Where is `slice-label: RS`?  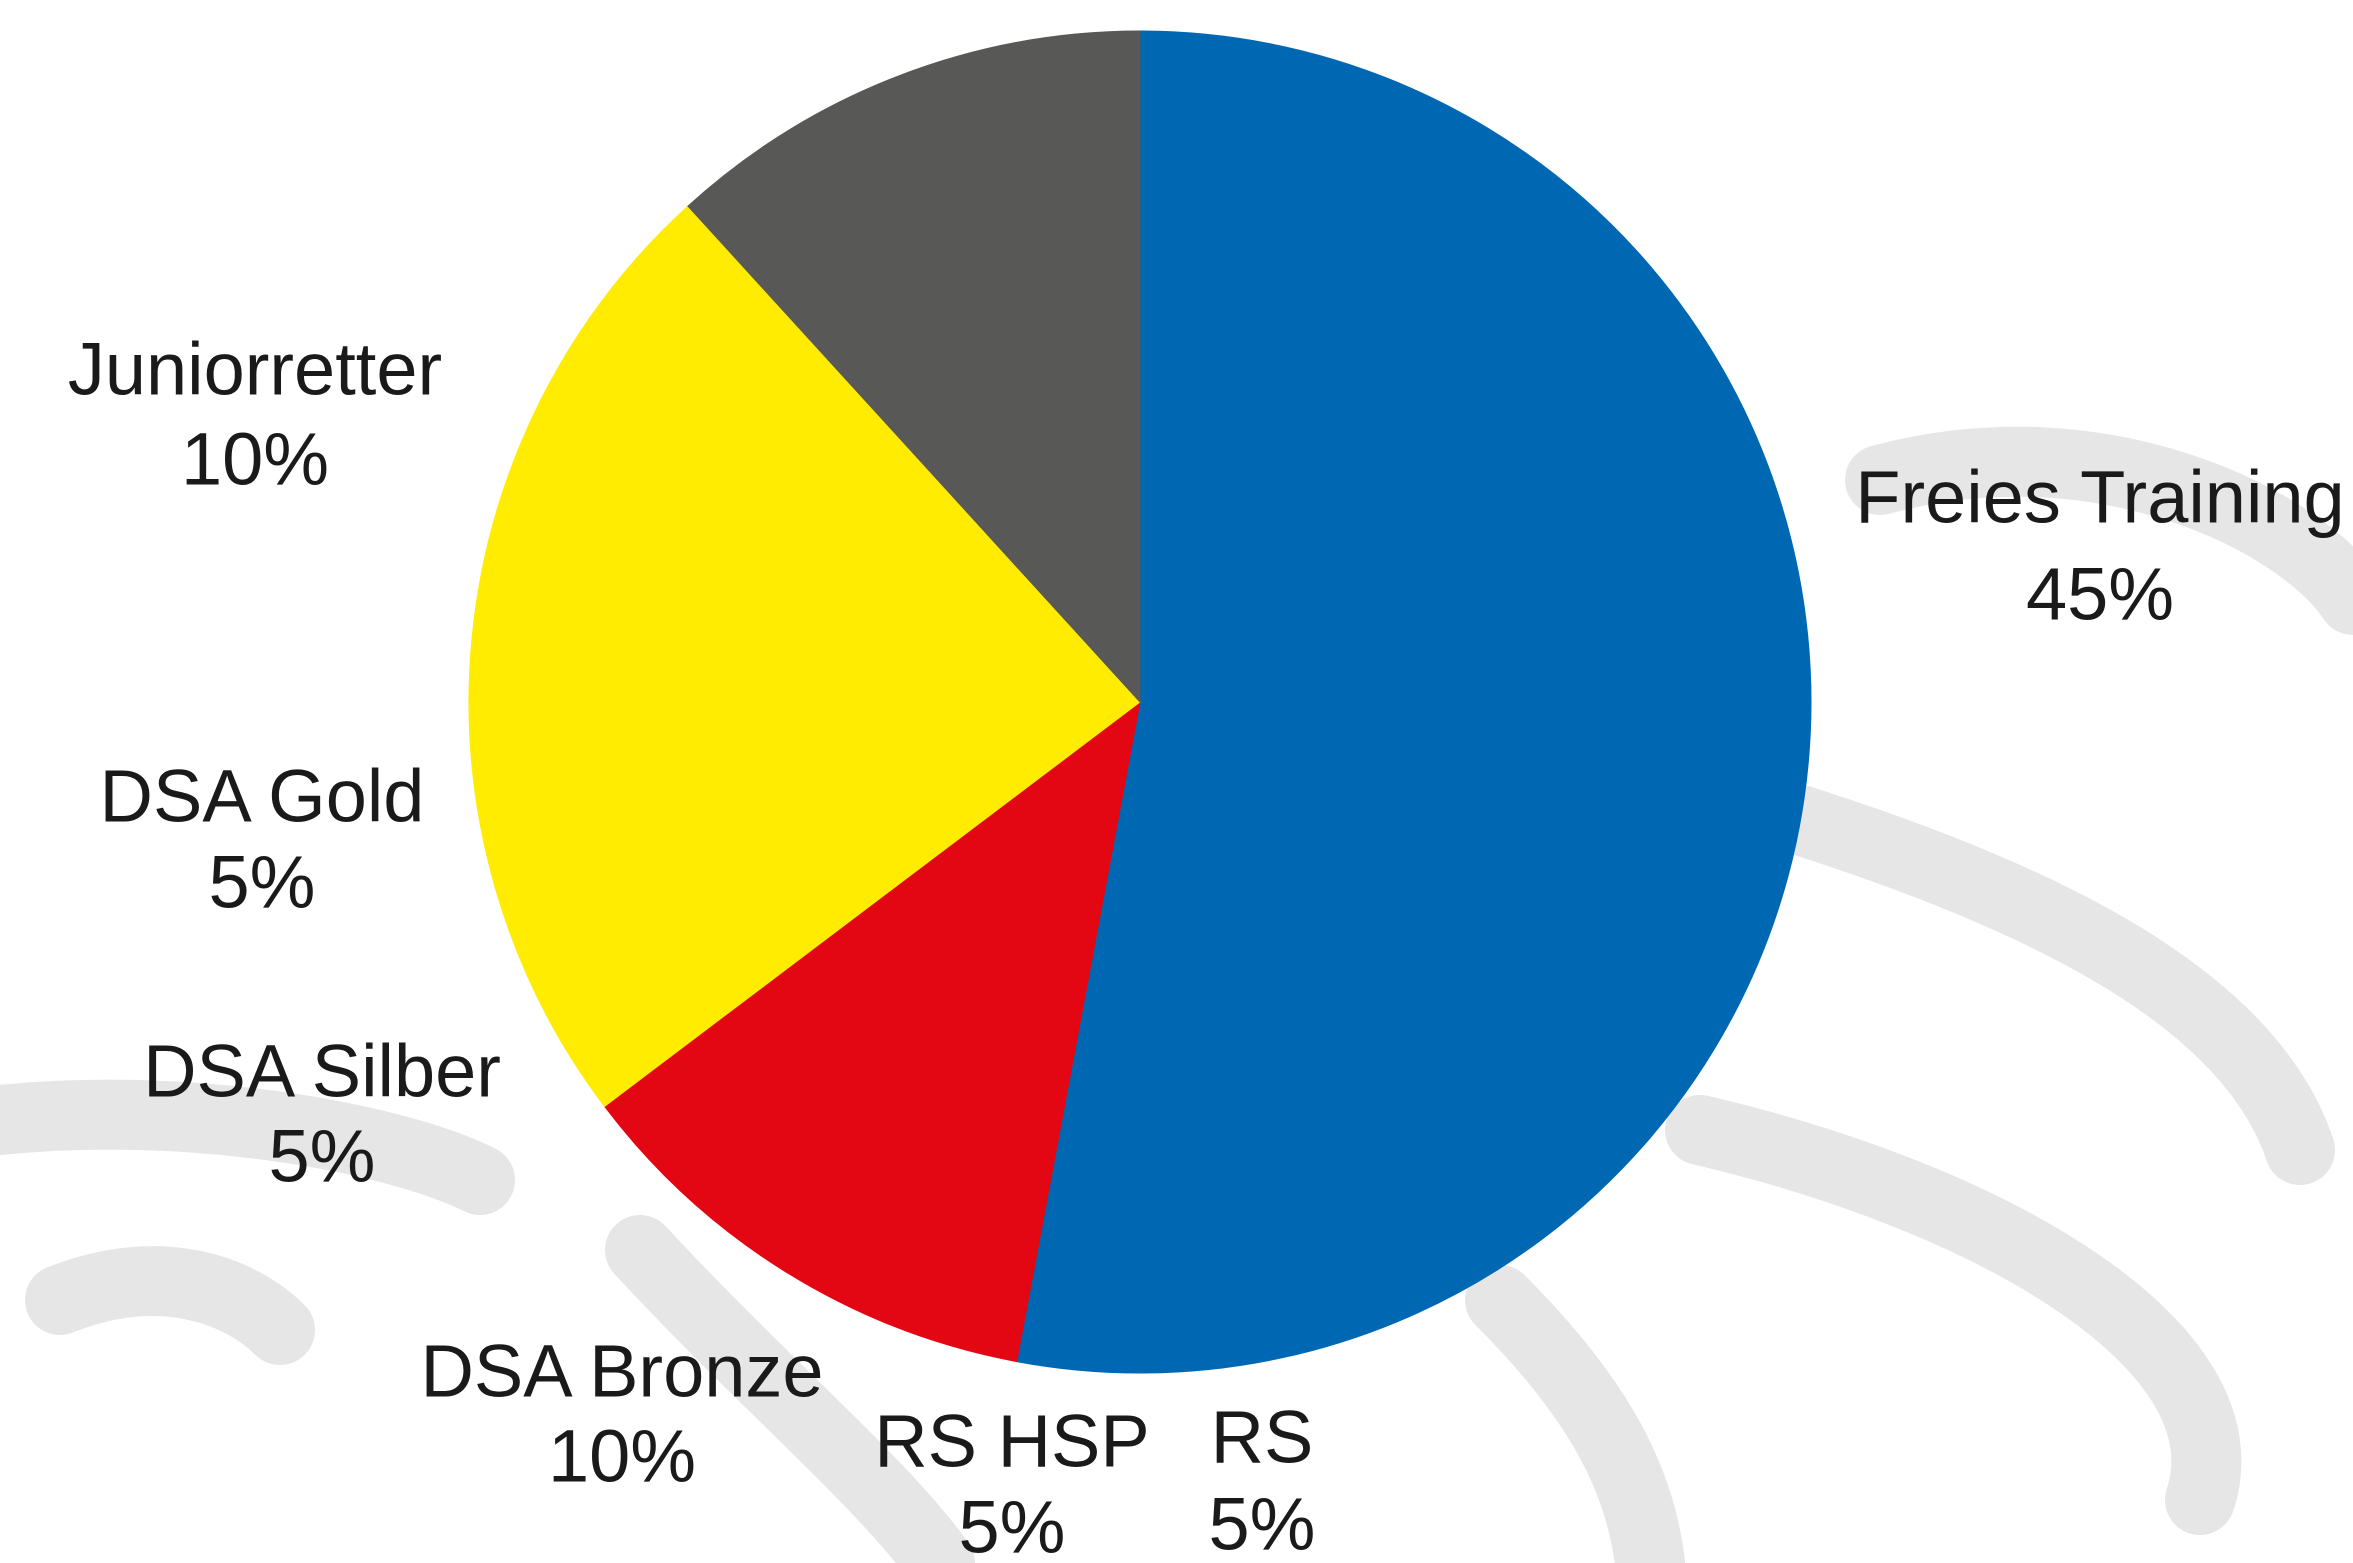 slice-label: RS is located at coordinates (1262, 1437).